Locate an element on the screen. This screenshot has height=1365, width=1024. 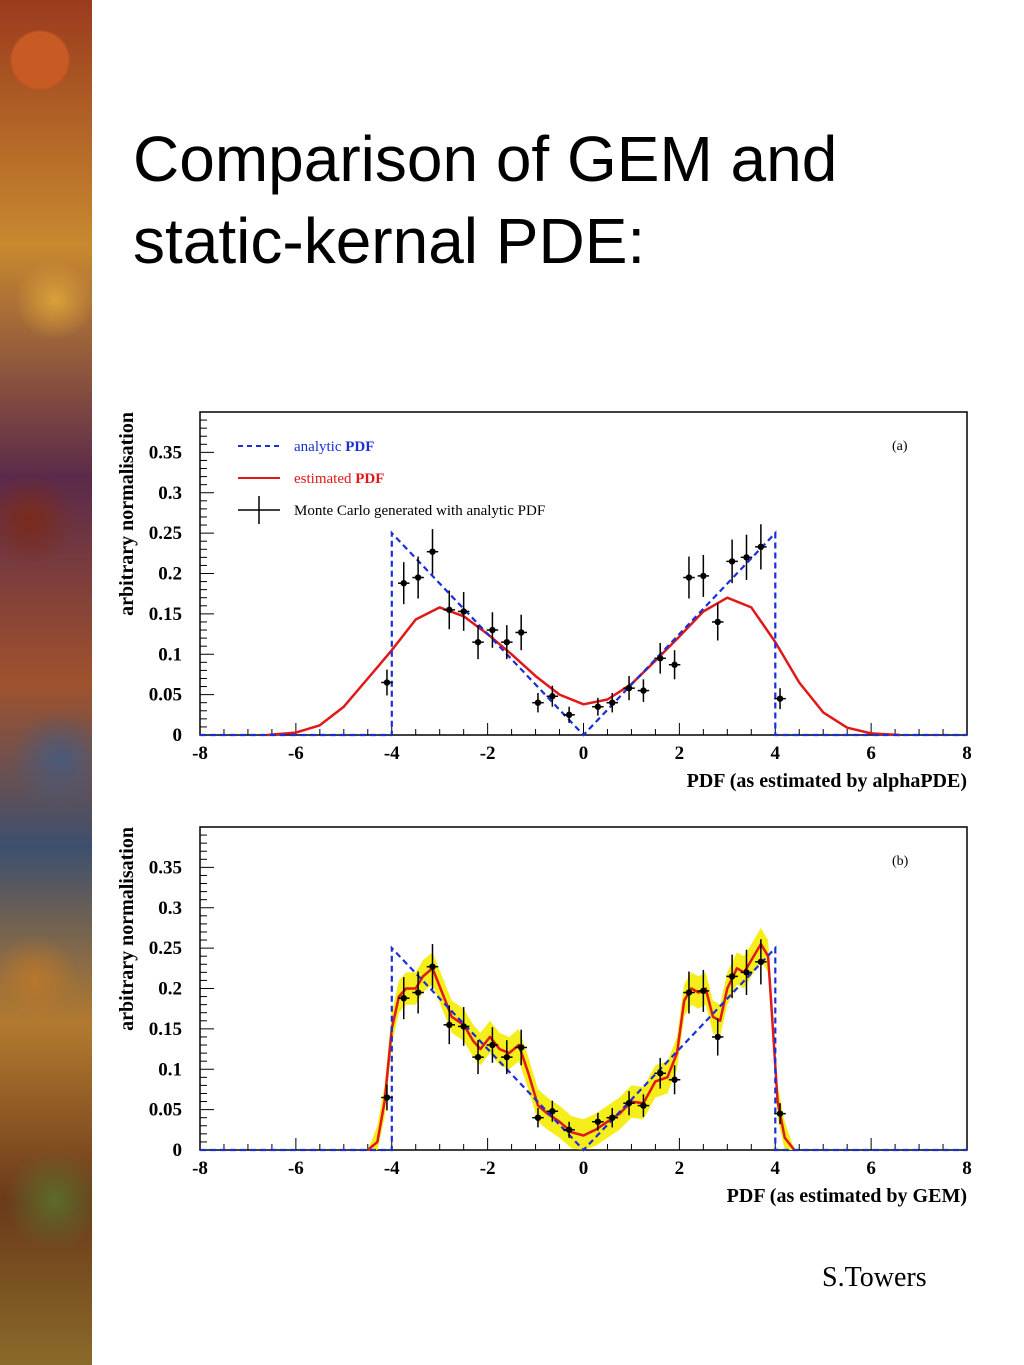
uncertainty-band is located at coordinates (581, 1038).